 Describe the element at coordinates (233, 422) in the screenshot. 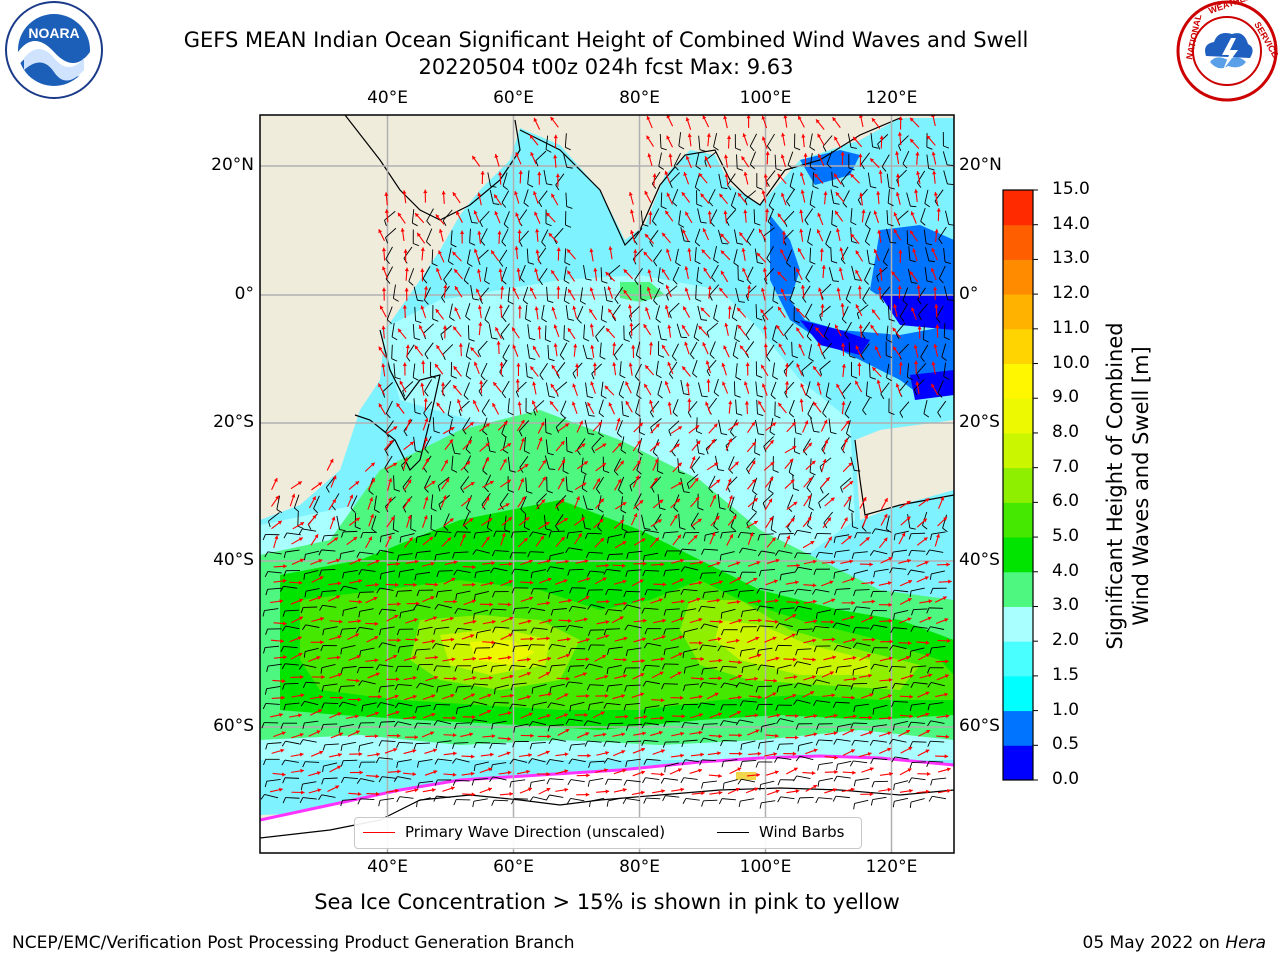

I see `axis-tick-label: 20°S` at that location.